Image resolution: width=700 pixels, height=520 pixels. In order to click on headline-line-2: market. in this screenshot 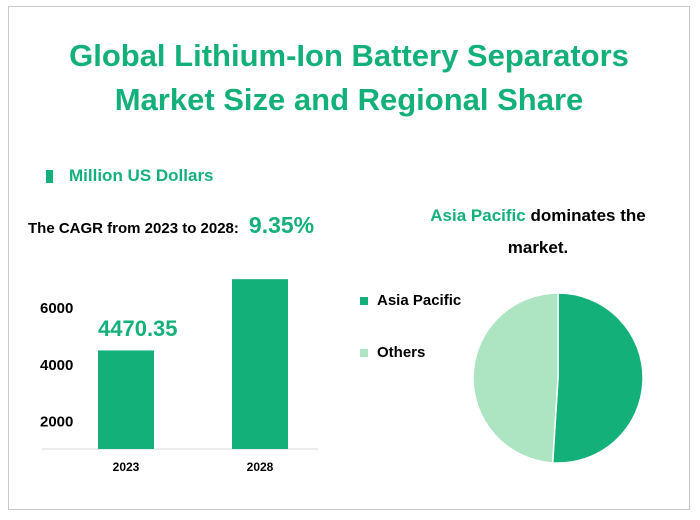, I will do `click(538, 247)`.